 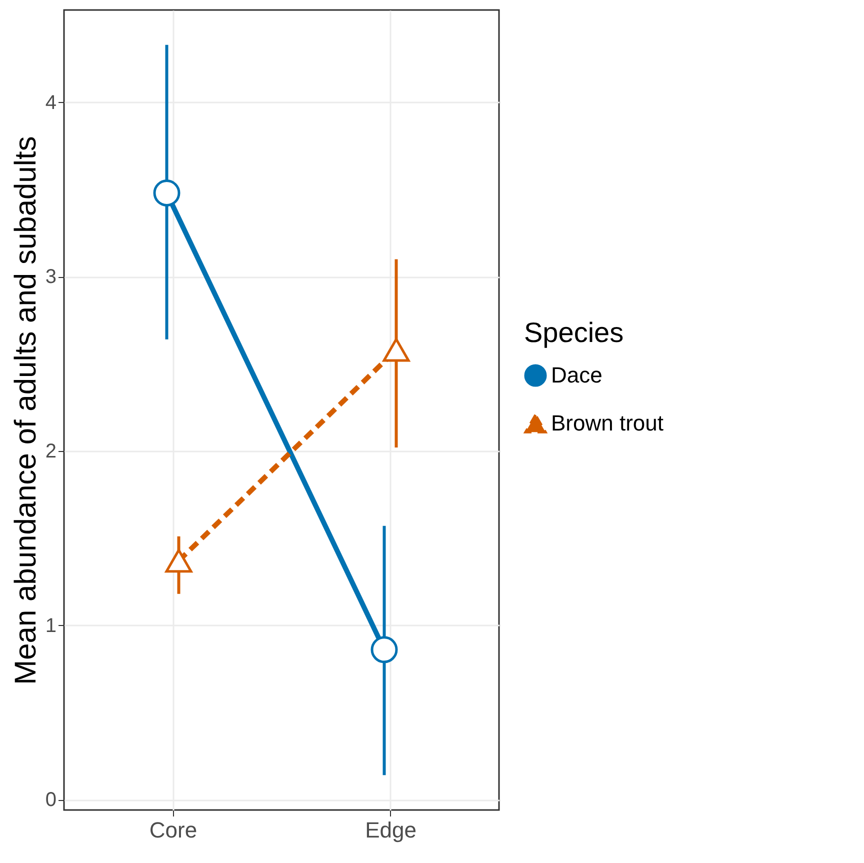 What do you see at coordinates (50, 103) in the screenshot?
I see `y-tick-label: 4` at bounding box center [50, 103].